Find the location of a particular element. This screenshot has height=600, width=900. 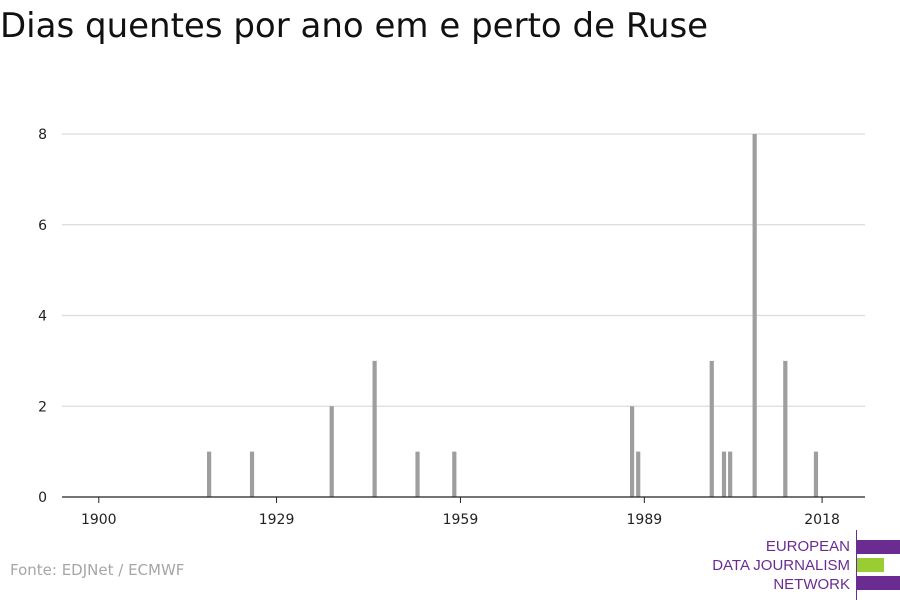

logo-line-1: EUROPEAN is located at coordinates (807, 546).